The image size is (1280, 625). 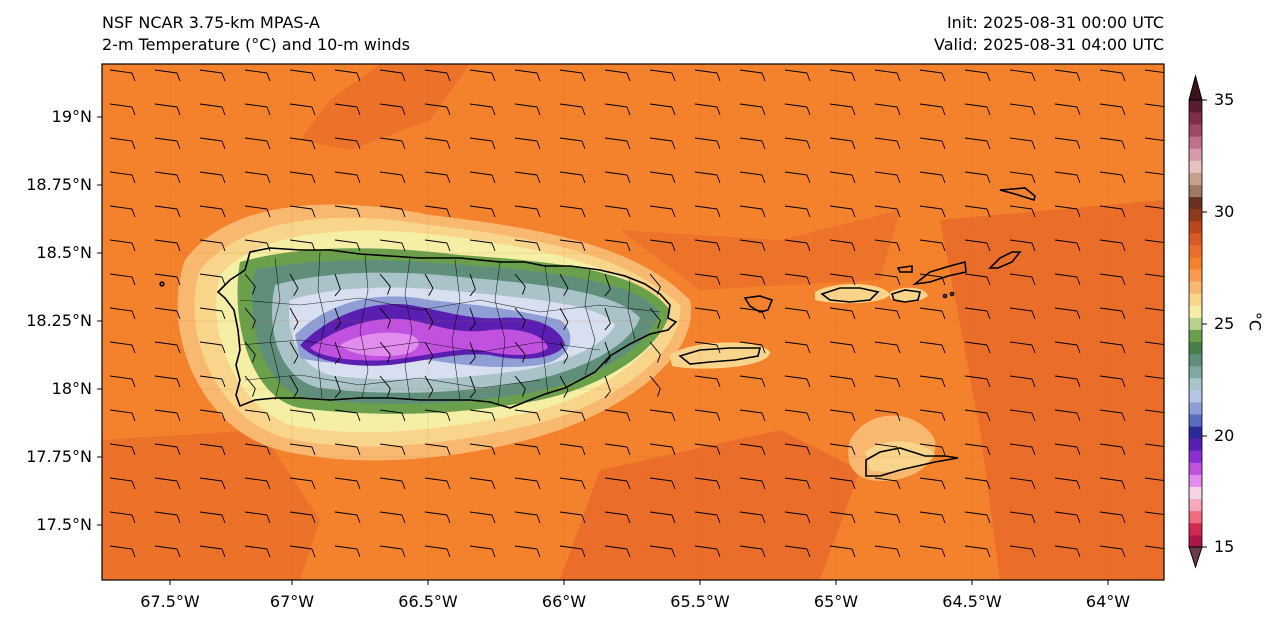 What do you see at coordinates (64, 524) in the screenshot?
I see `lat-tick-label: 17.5°N` at bounding box center [64, 524].